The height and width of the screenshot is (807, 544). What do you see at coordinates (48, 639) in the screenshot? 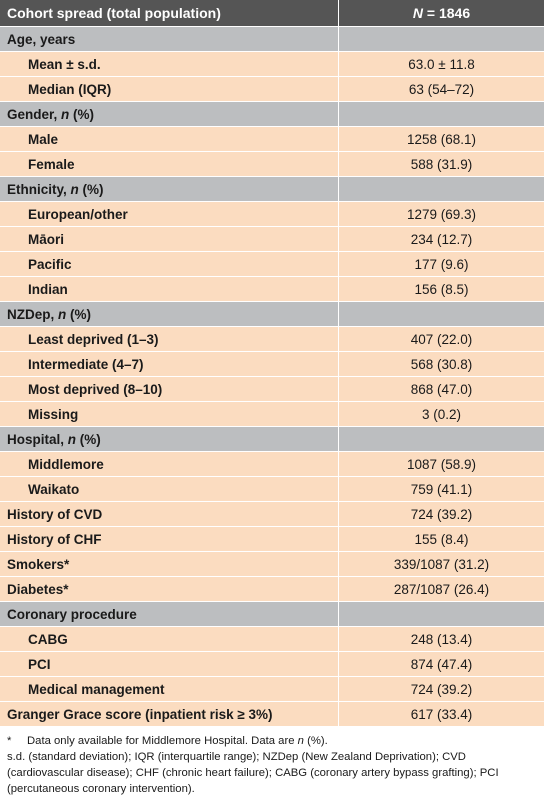
I see `row-label: CABG` at bounding box center [48, 639].